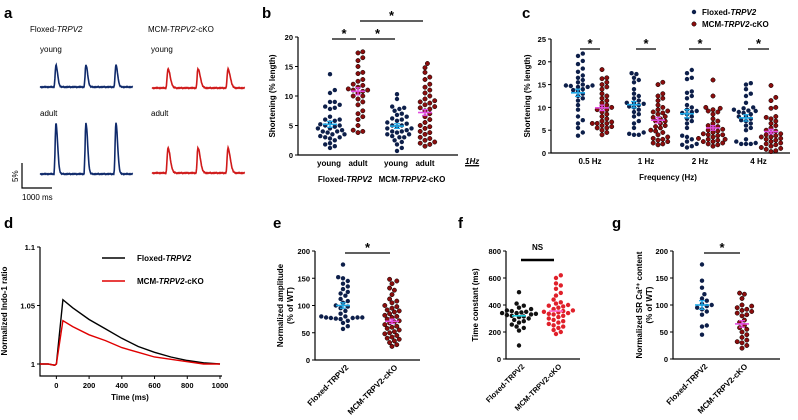 This screenshot has height=420, width=798. I want to click on y-axis-label: Normalized SR Ca²⁺ content, so click(639, 304).